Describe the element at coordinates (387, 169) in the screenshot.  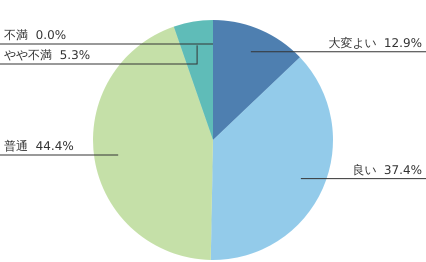
I see `slice-label: 良い 37.4%` at that location.